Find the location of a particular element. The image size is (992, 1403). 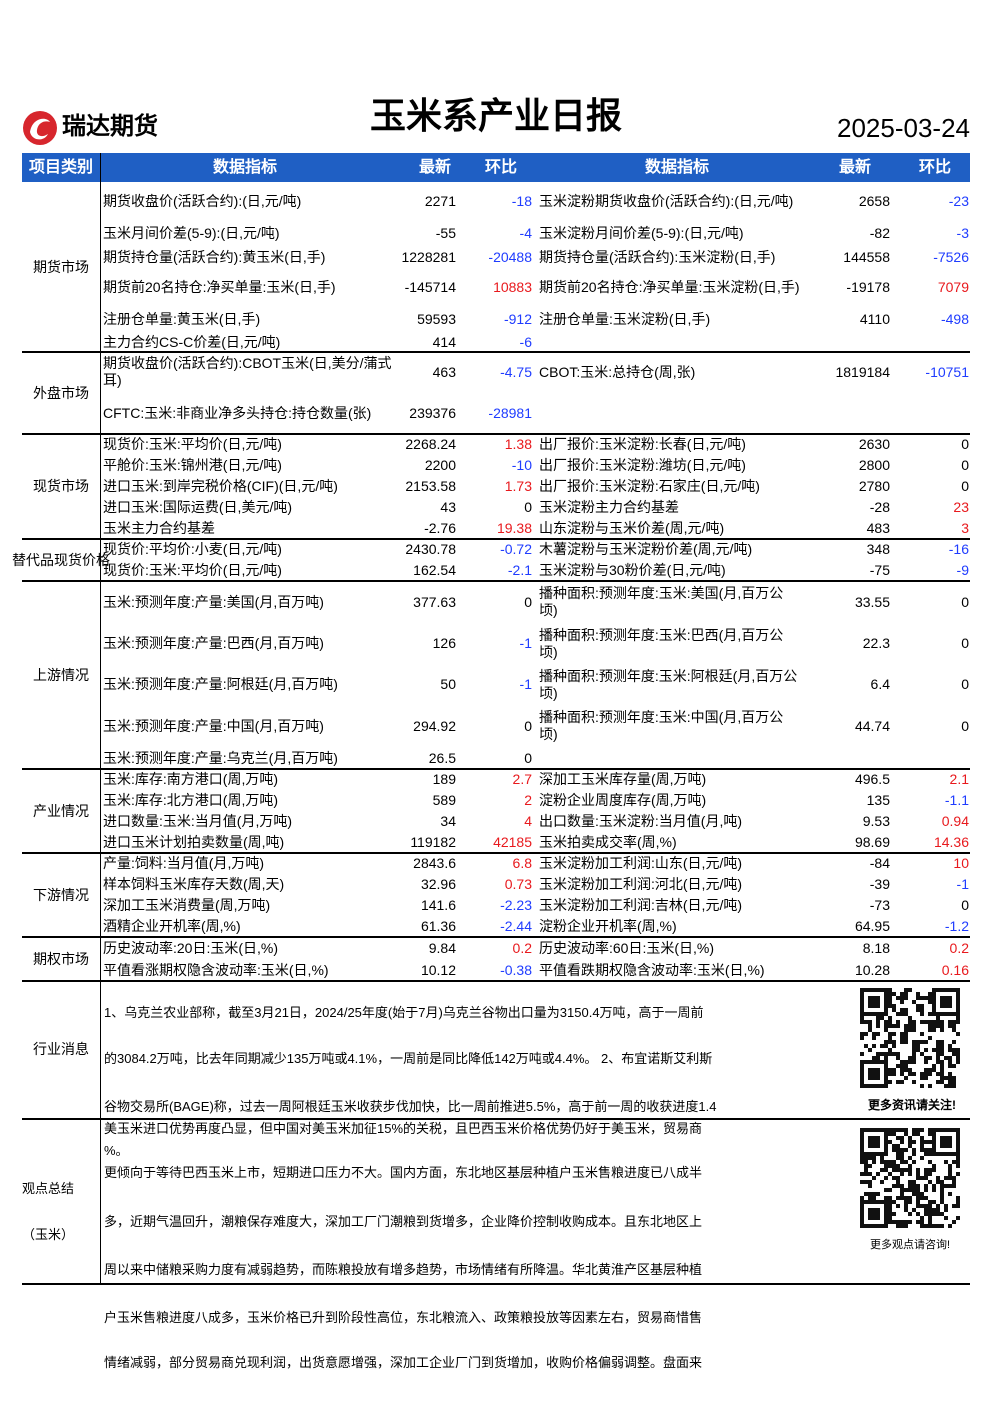

change-value: 10883 is located at coordinates (512, 286).